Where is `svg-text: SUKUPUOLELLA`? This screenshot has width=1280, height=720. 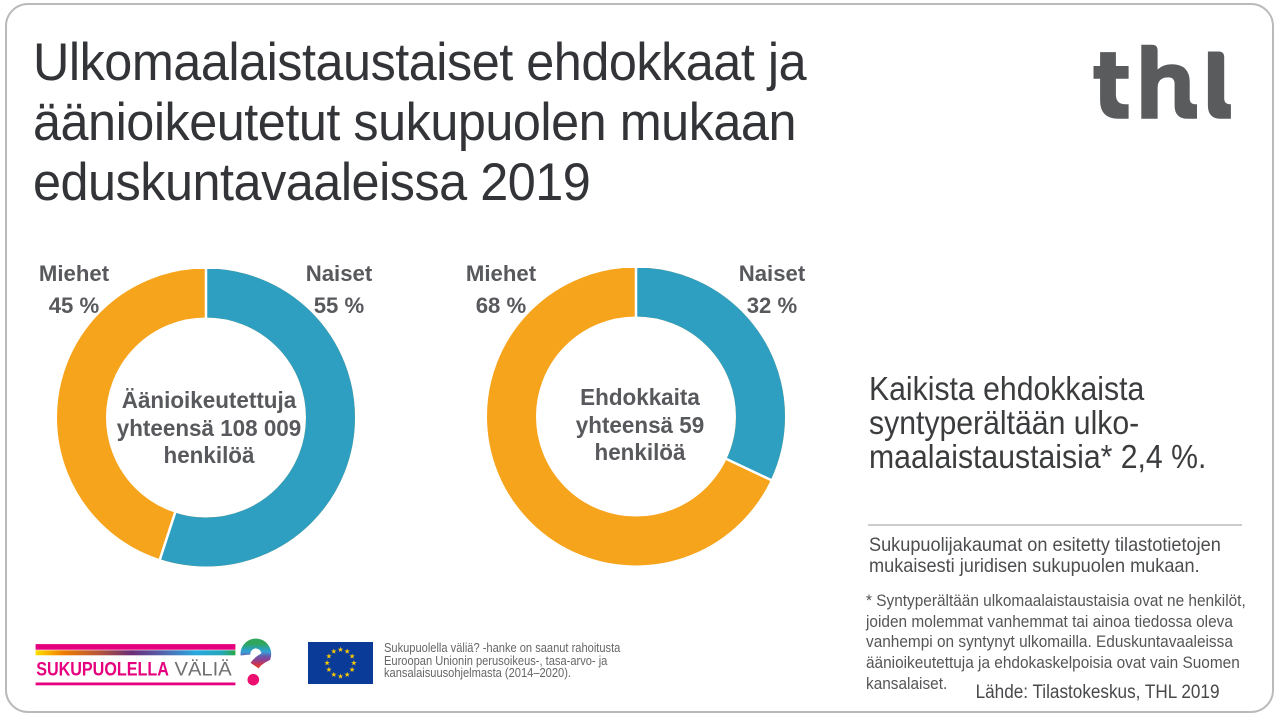 svg-text: SUKUPUOLELLA is located at coordinates (102, 669).